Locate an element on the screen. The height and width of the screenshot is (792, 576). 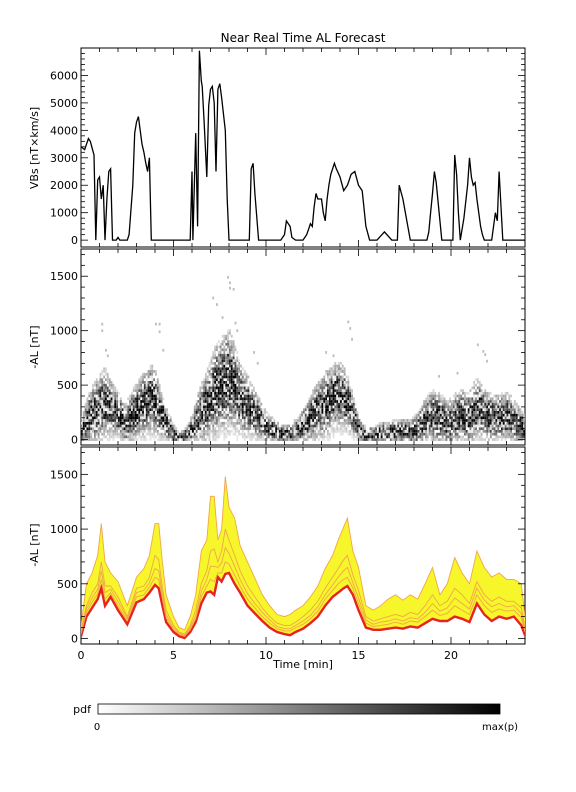
y-tick-label: 1000 is located at coordinates (64, 213).